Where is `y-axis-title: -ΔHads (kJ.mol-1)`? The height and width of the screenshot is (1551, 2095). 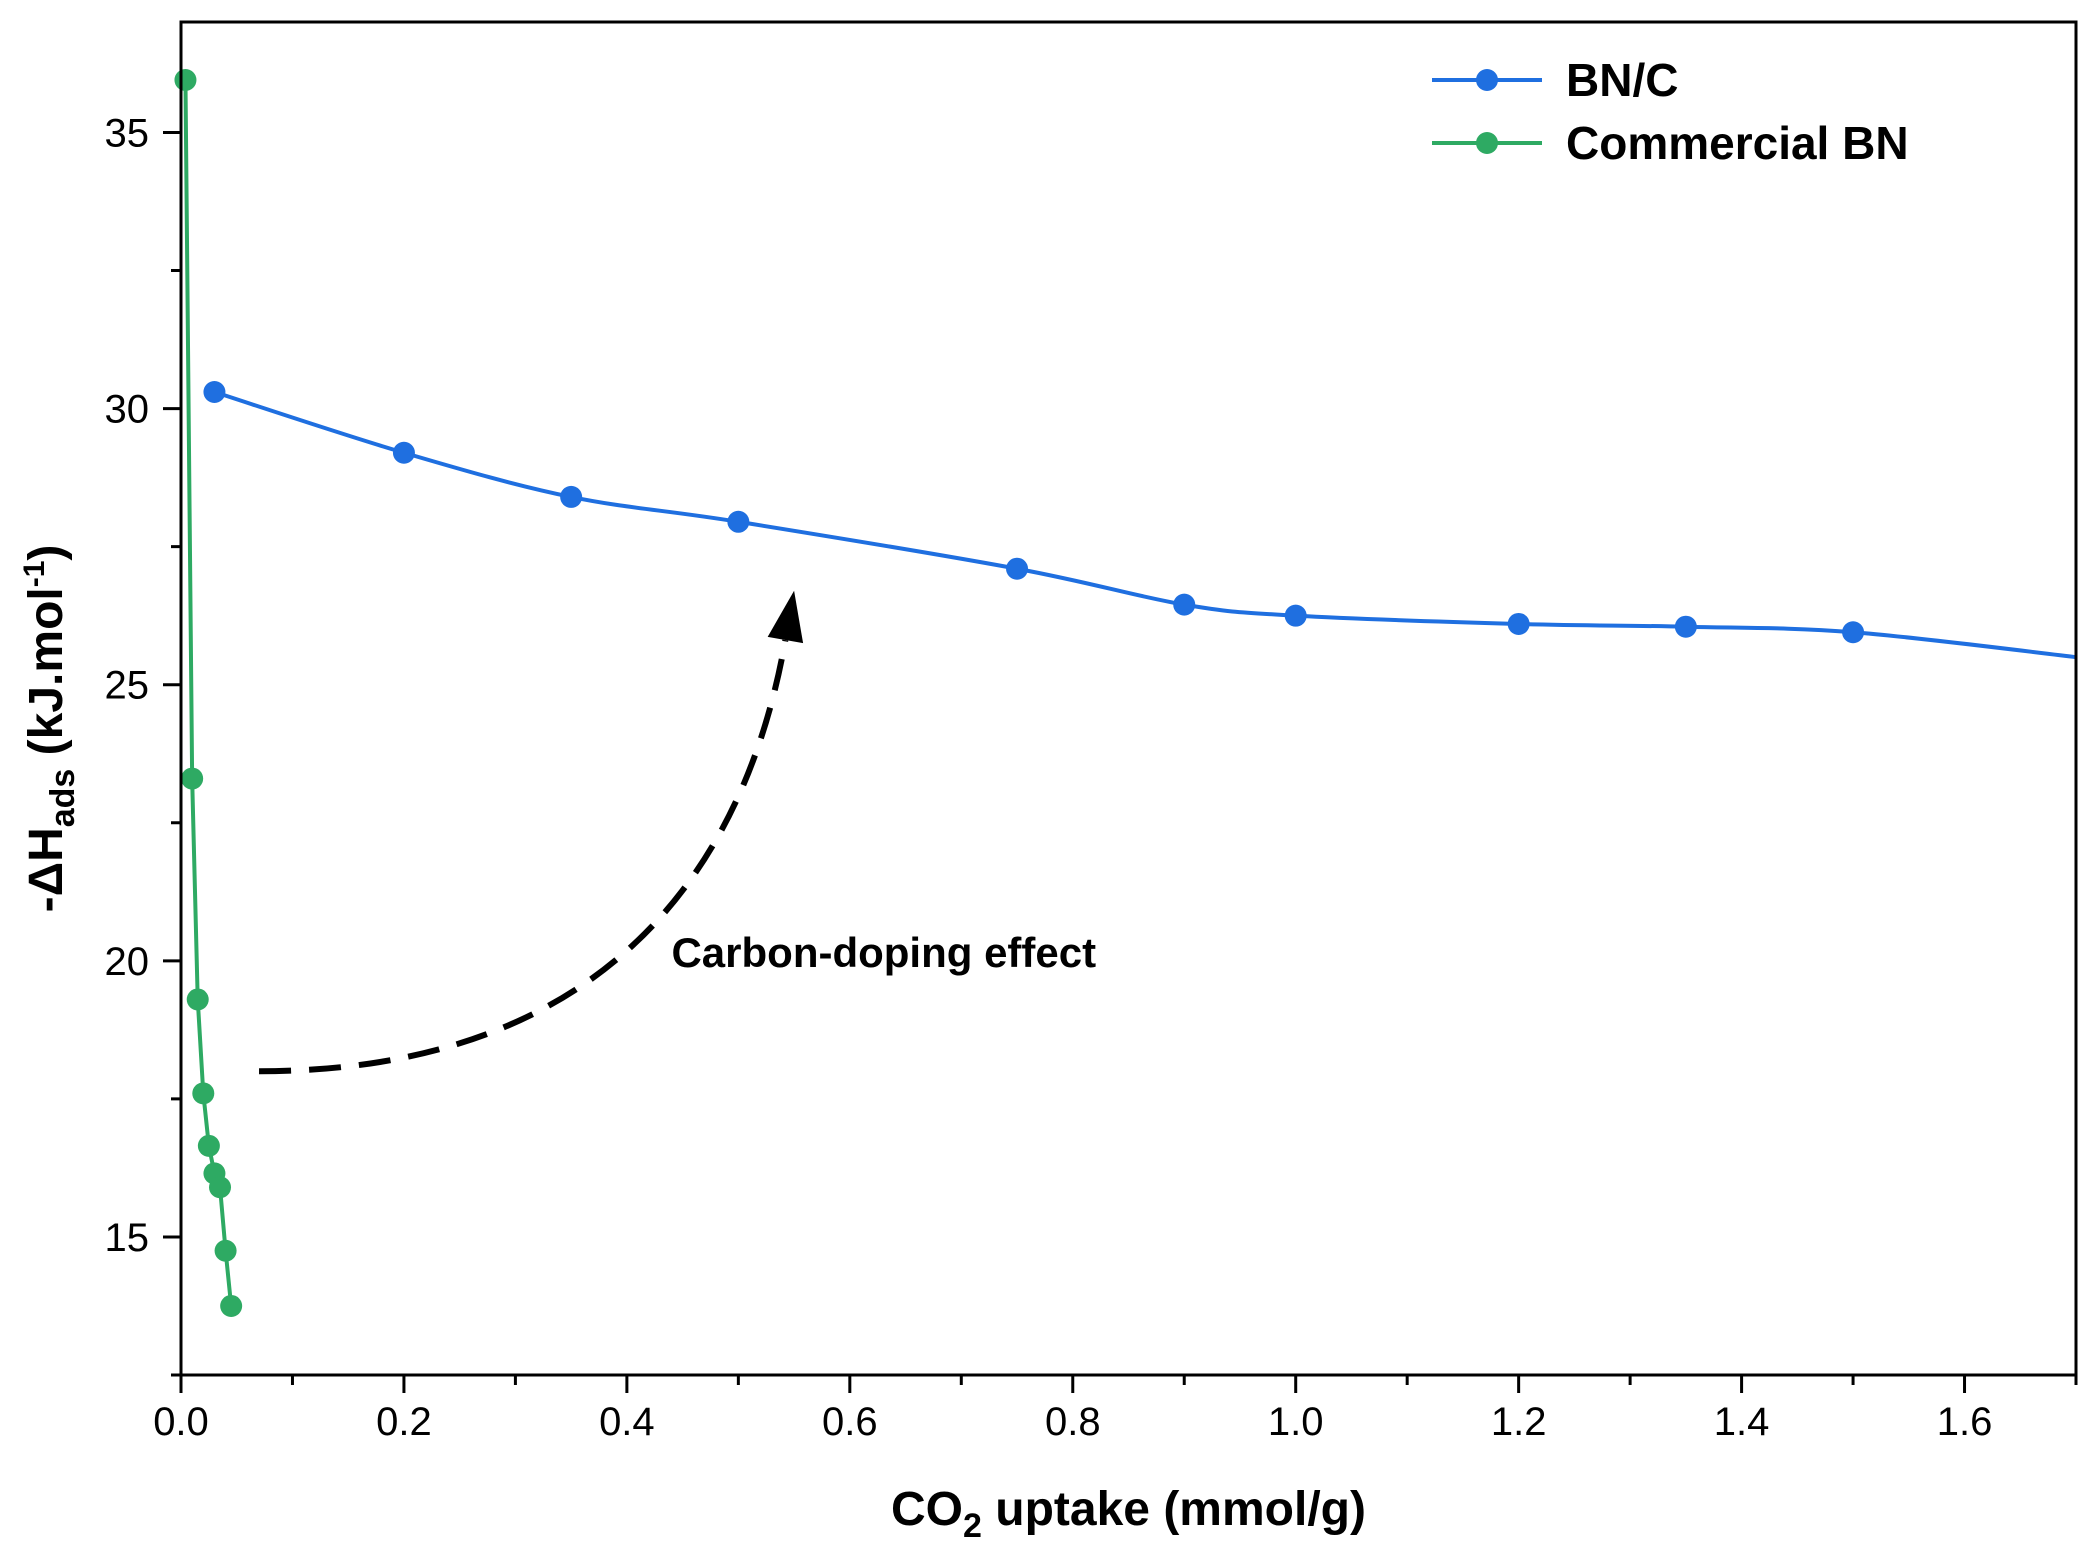 y-axis-title: -ΔHads (kJ.mol-1) is located at coordinates (50, 729).